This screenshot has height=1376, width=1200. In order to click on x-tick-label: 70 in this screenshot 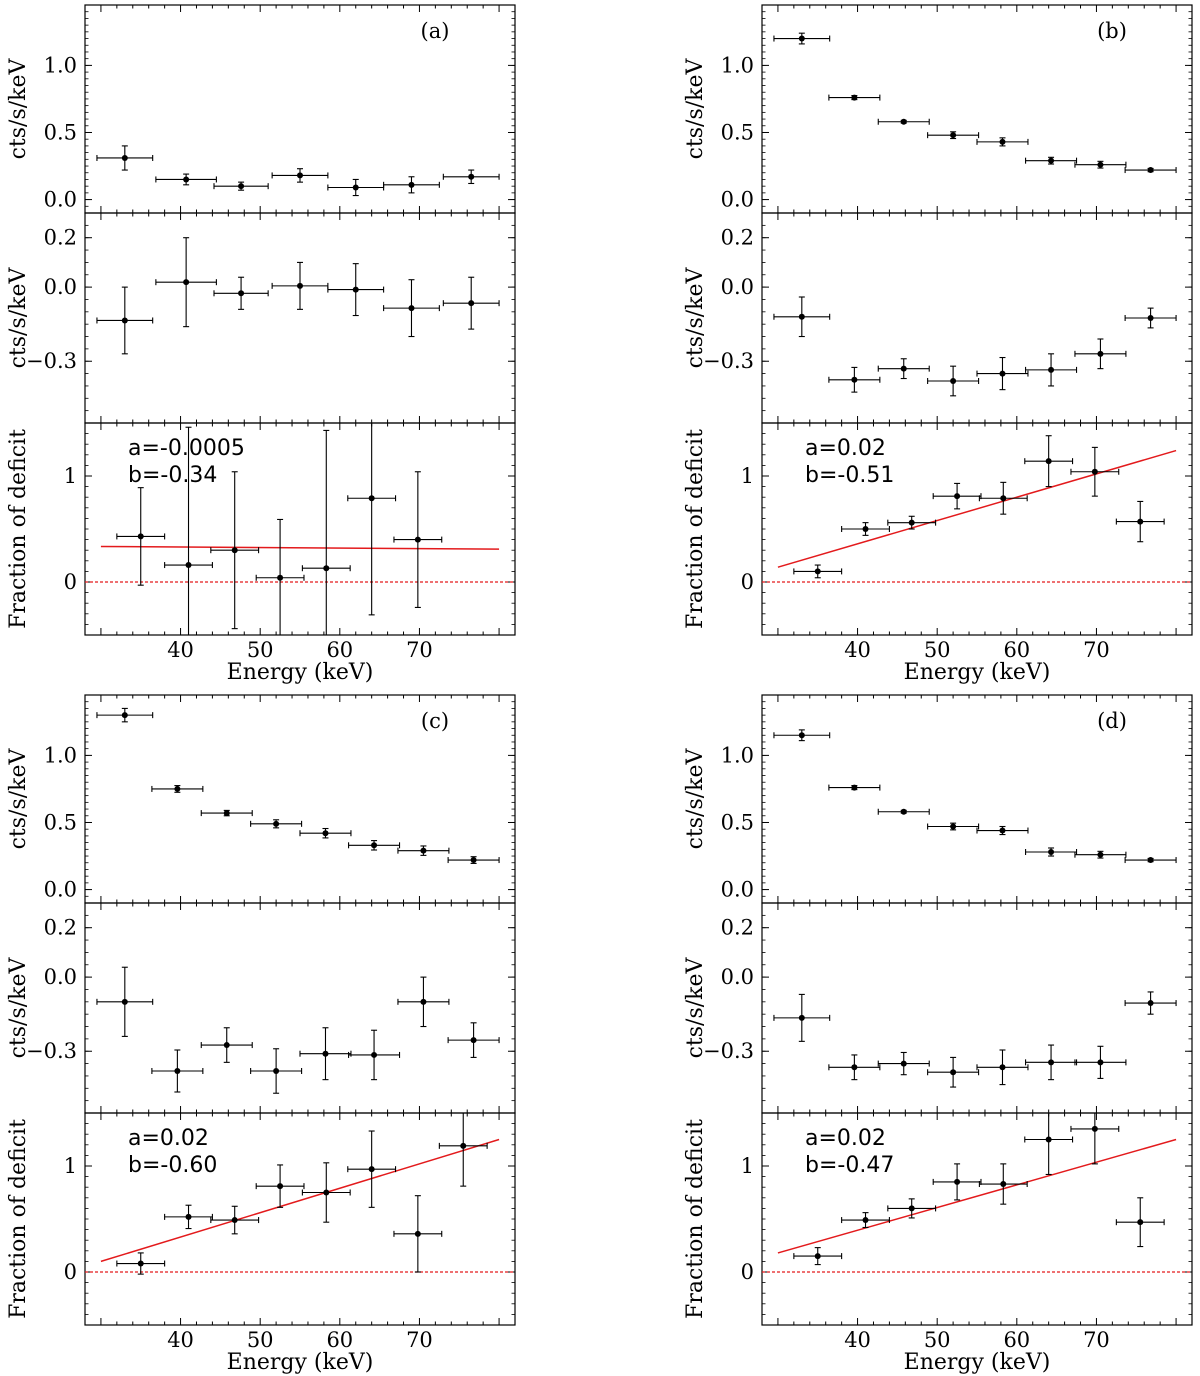, I will do `click(1096, 650)`.